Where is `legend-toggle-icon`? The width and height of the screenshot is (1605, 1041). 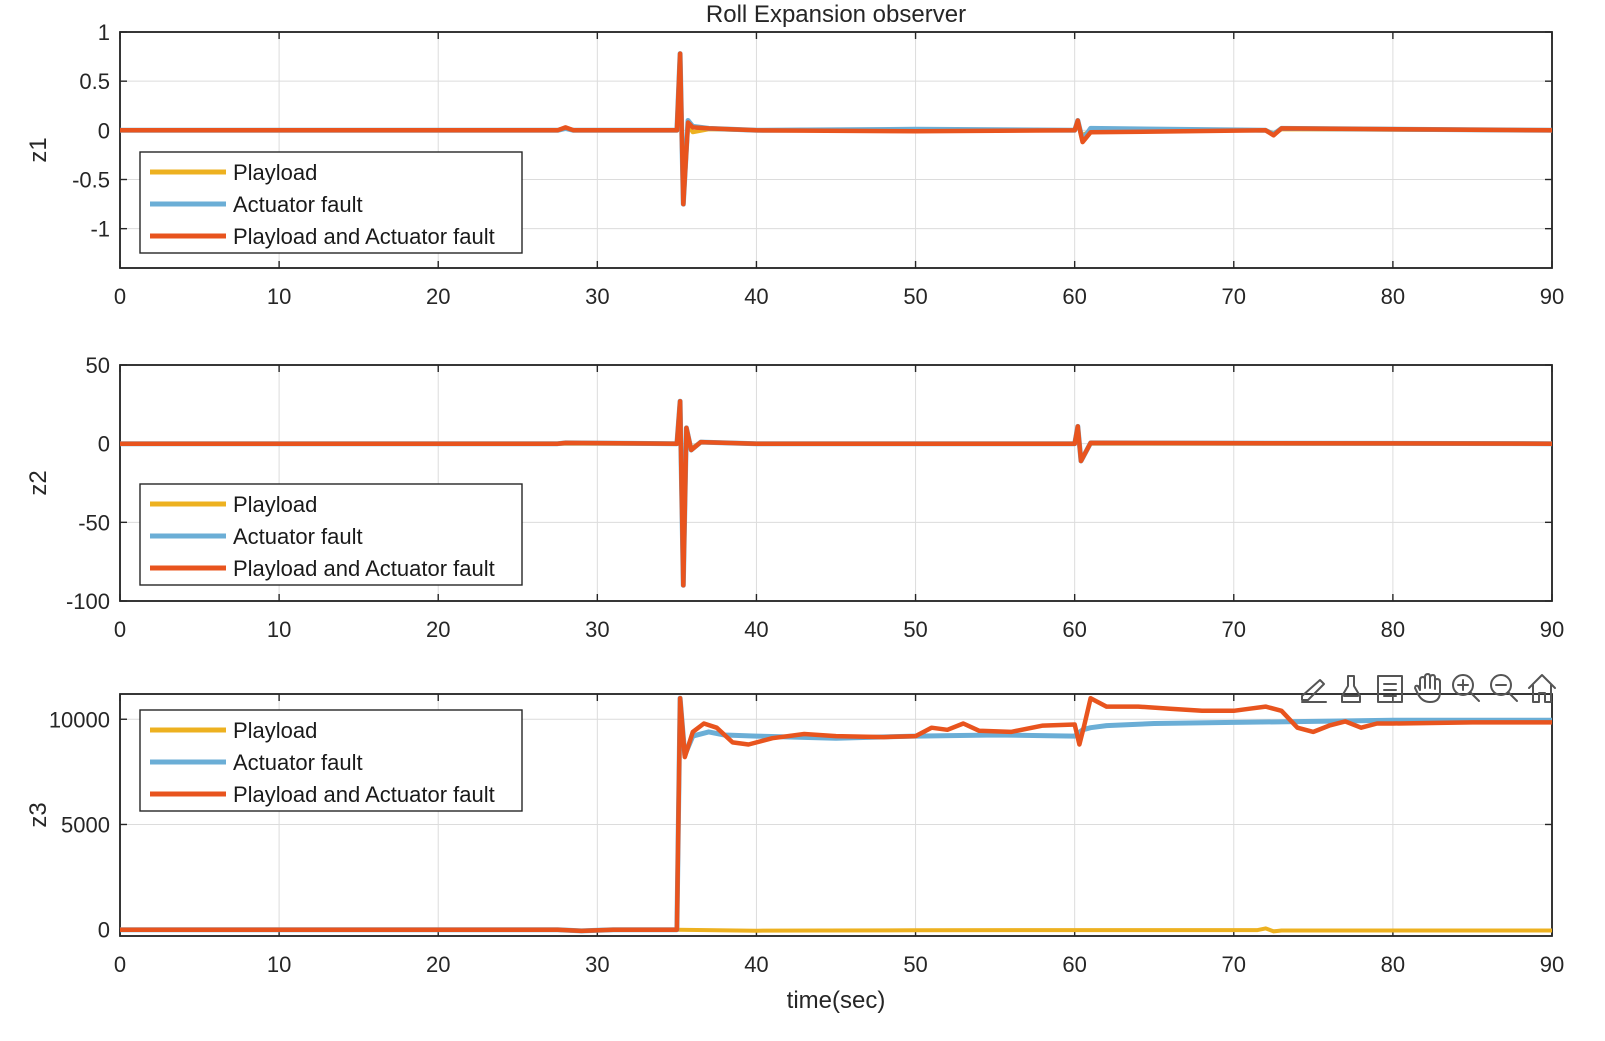
legend-toggle-icon is located at coordinates (1390, 689).